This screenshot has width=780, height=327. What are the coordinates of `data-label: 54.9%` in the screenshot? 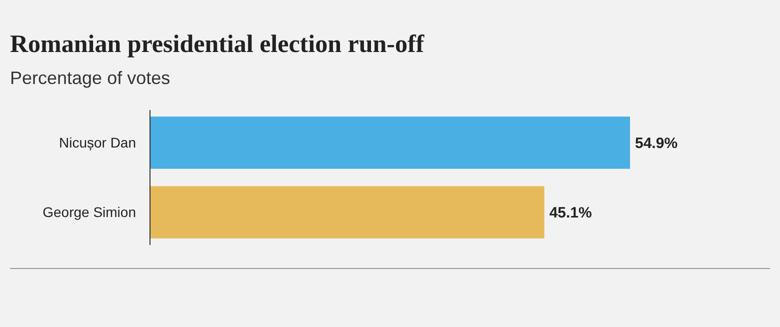 It's located at (656, 143).